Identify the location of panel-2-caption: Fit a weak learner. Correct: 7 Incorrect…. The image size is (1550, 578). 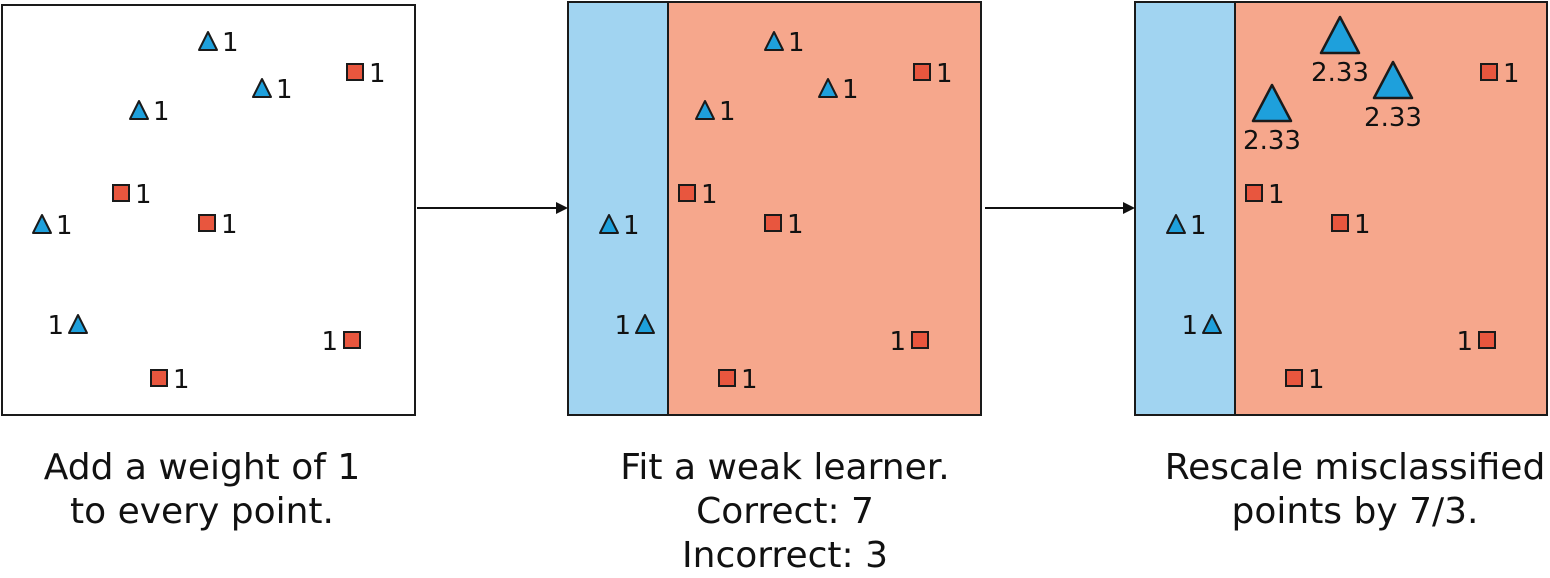
(785, 512).